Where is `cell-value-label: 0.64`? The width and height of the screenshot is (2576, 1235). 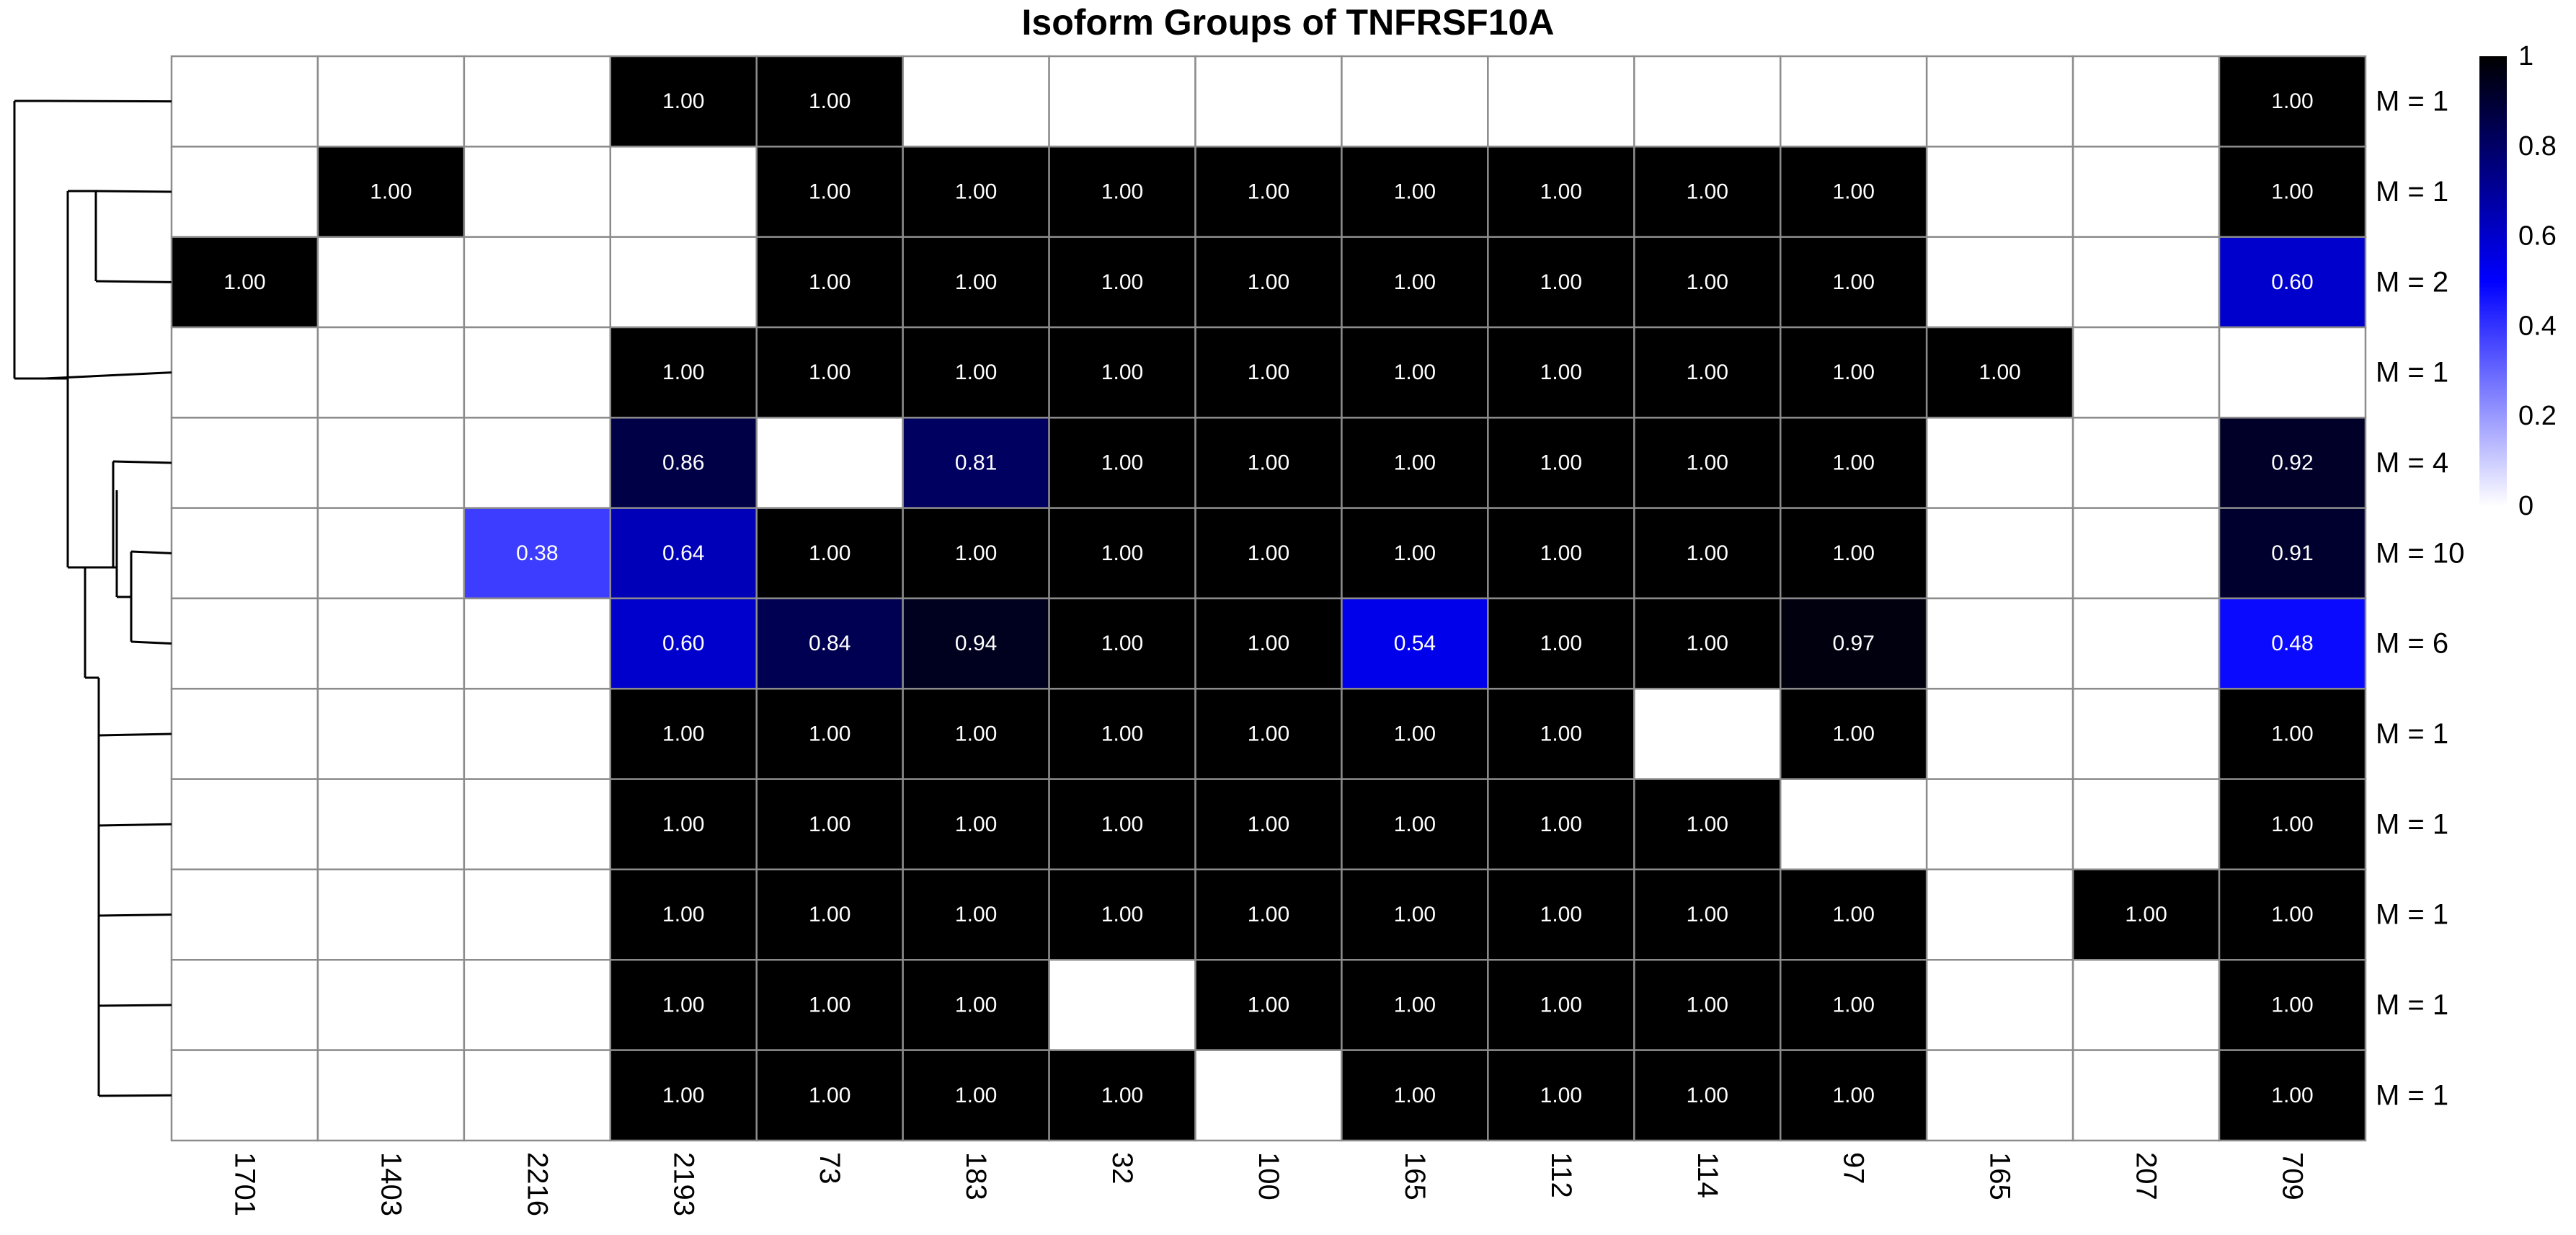 cell-value-label: 0.64 is located at coordinates (683, 553).